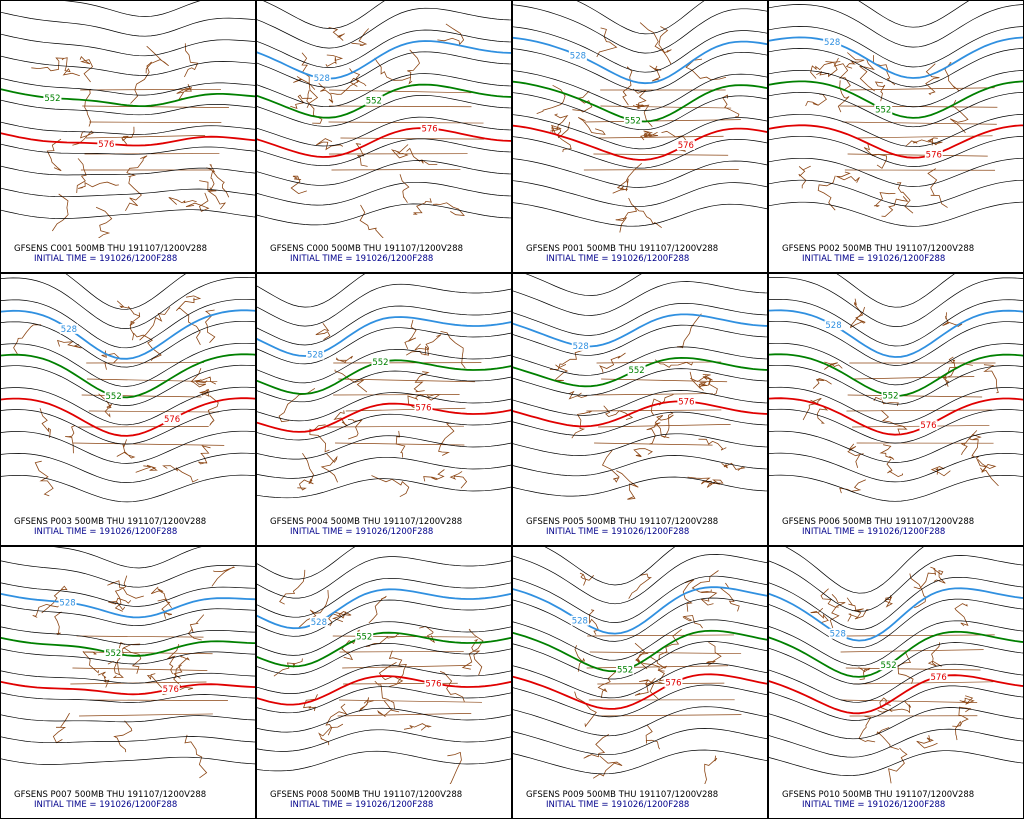  I want to click on panel-title: GFSENS P009 500MB THU 191107/1200V288, so click(622, 795).